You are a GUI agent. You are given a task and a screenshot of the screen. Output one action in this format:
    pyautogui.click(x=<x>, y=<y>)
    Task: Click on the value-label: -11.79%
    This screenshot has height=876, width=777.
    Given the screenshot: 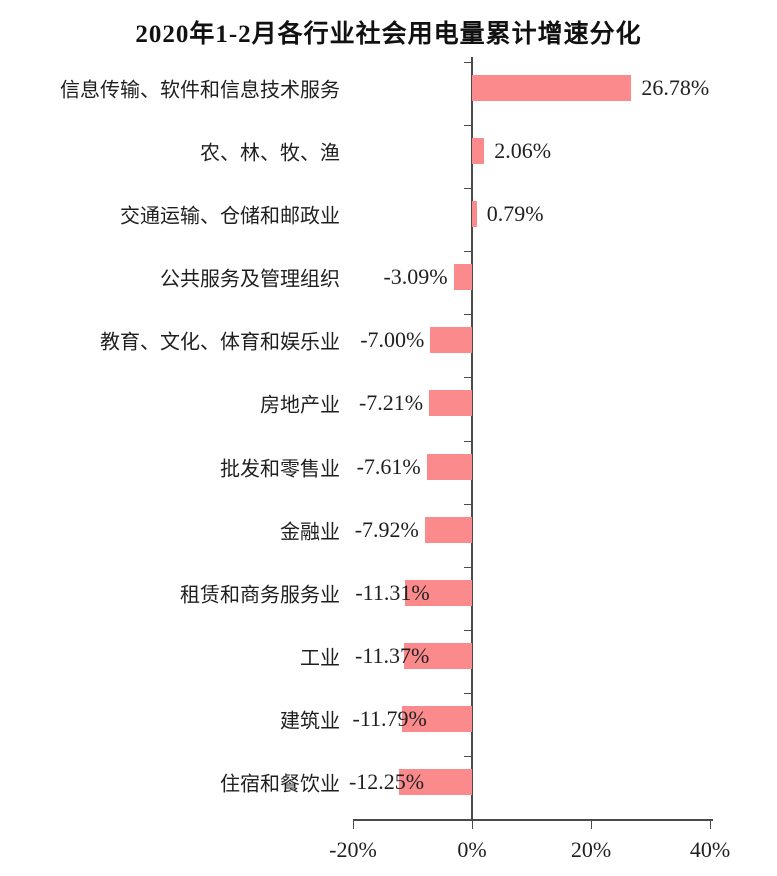 What is the action you would take?
    pyautogui.click(x=389, y=718)
    